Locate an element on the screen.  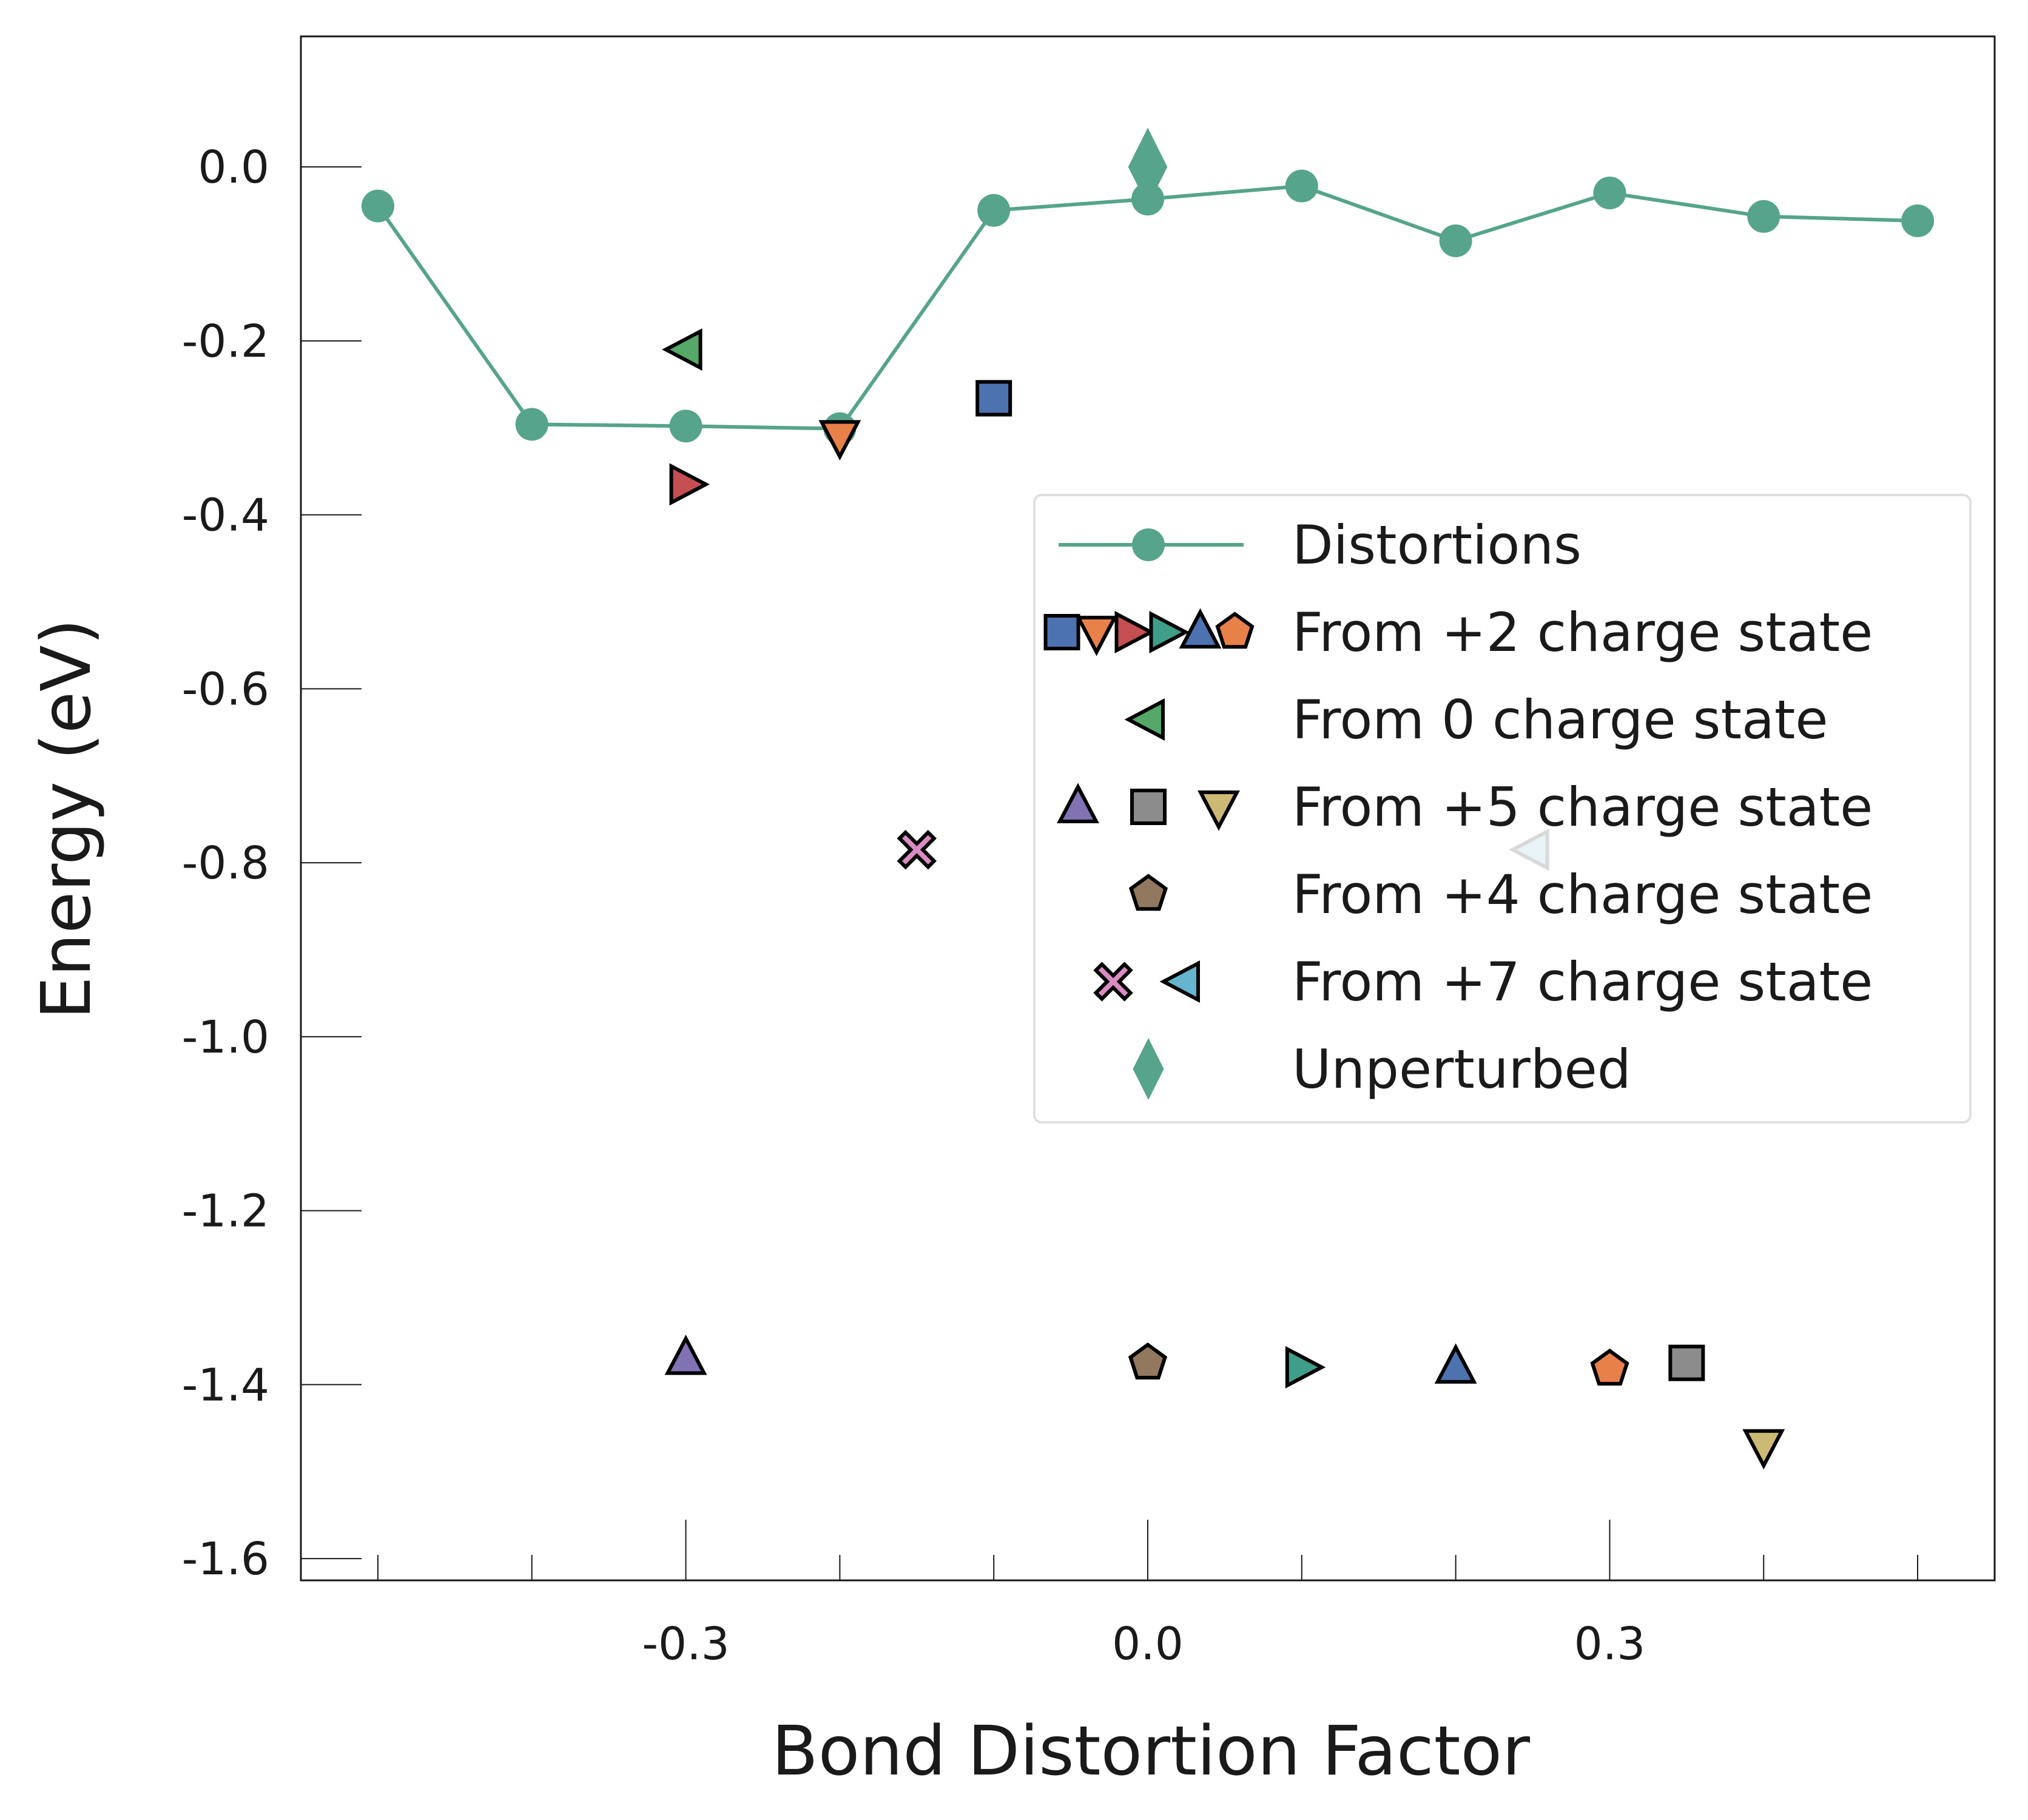
y-tick-label: 0.0 is located at coordinates (233, 167).